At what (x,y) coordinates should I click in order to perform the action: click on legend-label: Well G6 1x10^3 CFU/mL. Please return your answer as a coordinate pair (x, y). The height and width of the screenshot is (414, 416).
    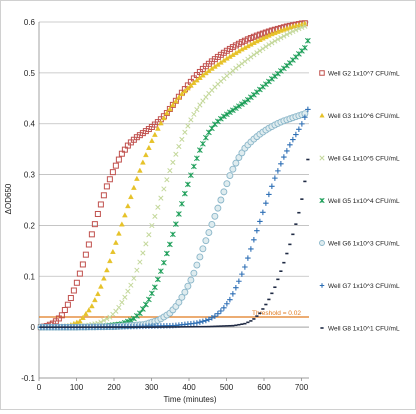
    Looking at the image, I should click on (364, 243).